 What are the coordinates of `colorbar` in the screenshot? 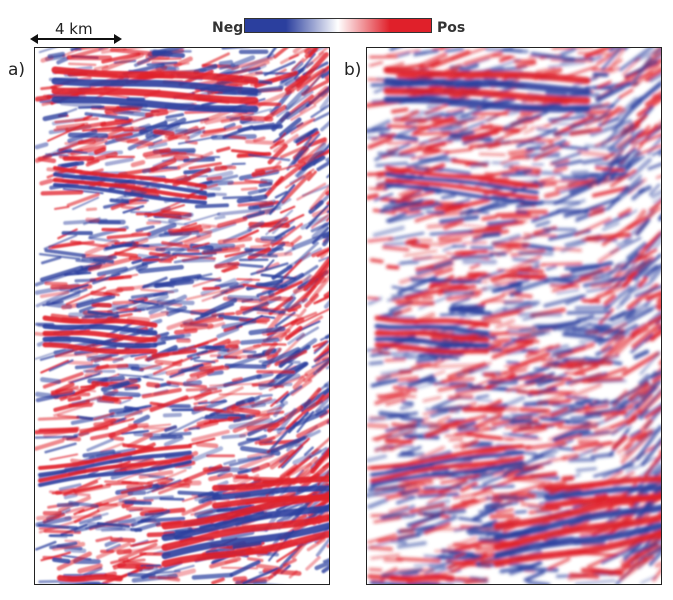 It's located at (338, 25).